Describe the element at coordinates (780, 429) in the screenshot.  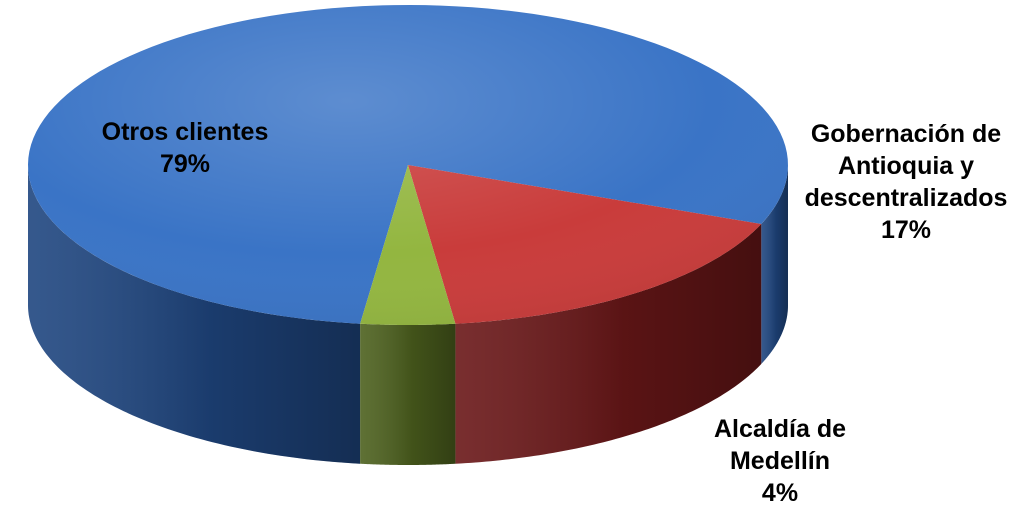
I see `slice-label-line: Alcaldía de` at that location.